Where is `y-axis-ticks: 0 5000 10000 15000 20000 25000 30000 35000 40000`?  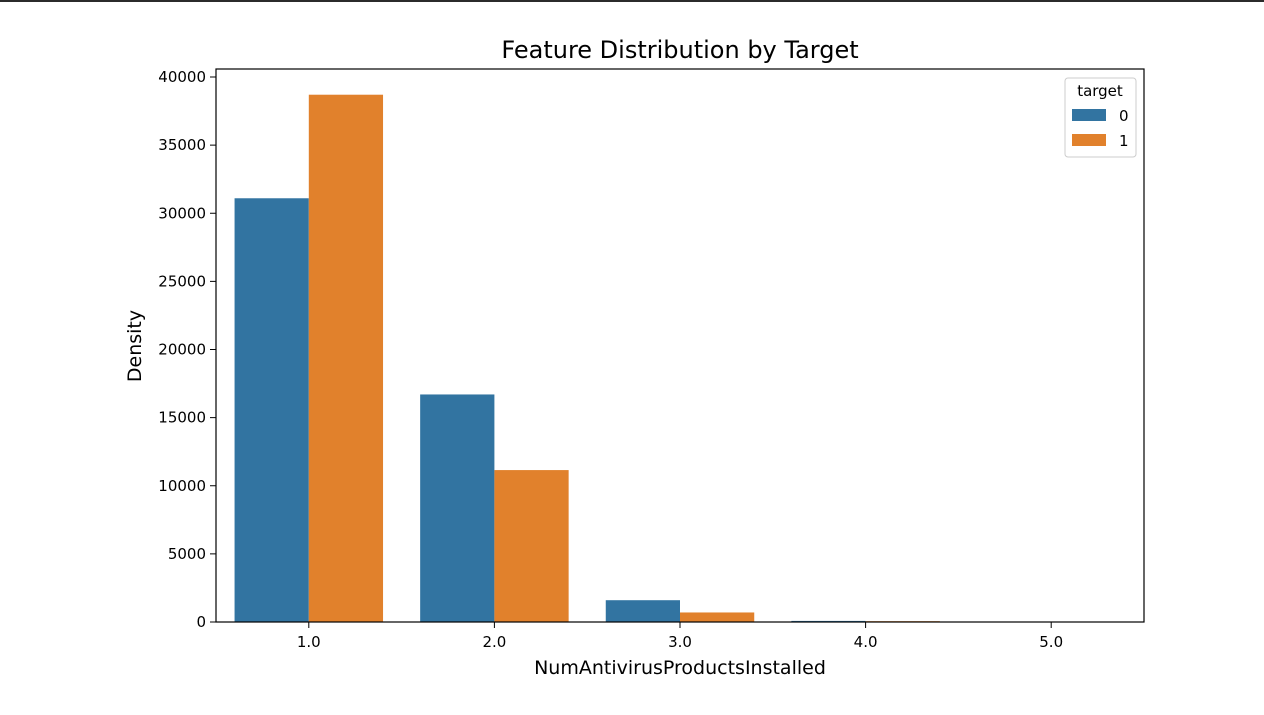
y-axis-ticks: 0 5000 10000 15000 20000 25000 30000 35000 40000 is located at coordinates (187, 349).